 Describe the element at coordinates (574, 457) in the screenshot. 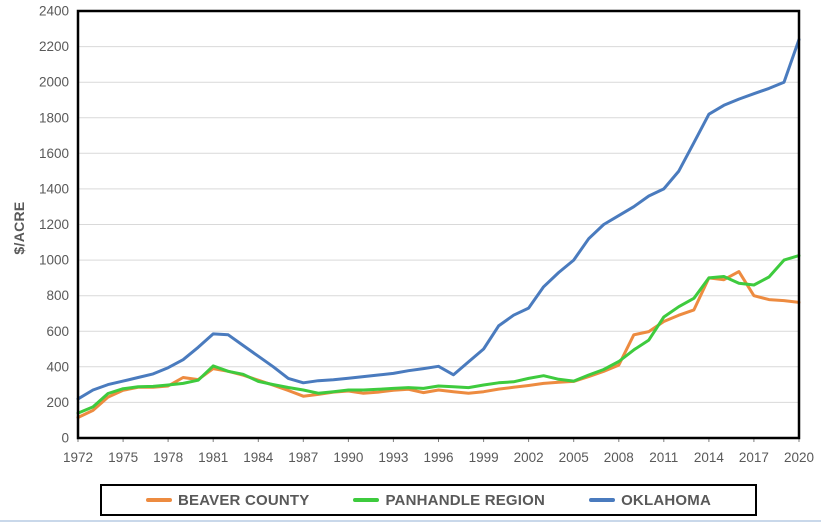

I see `x-tick-label: 2005` at that location.